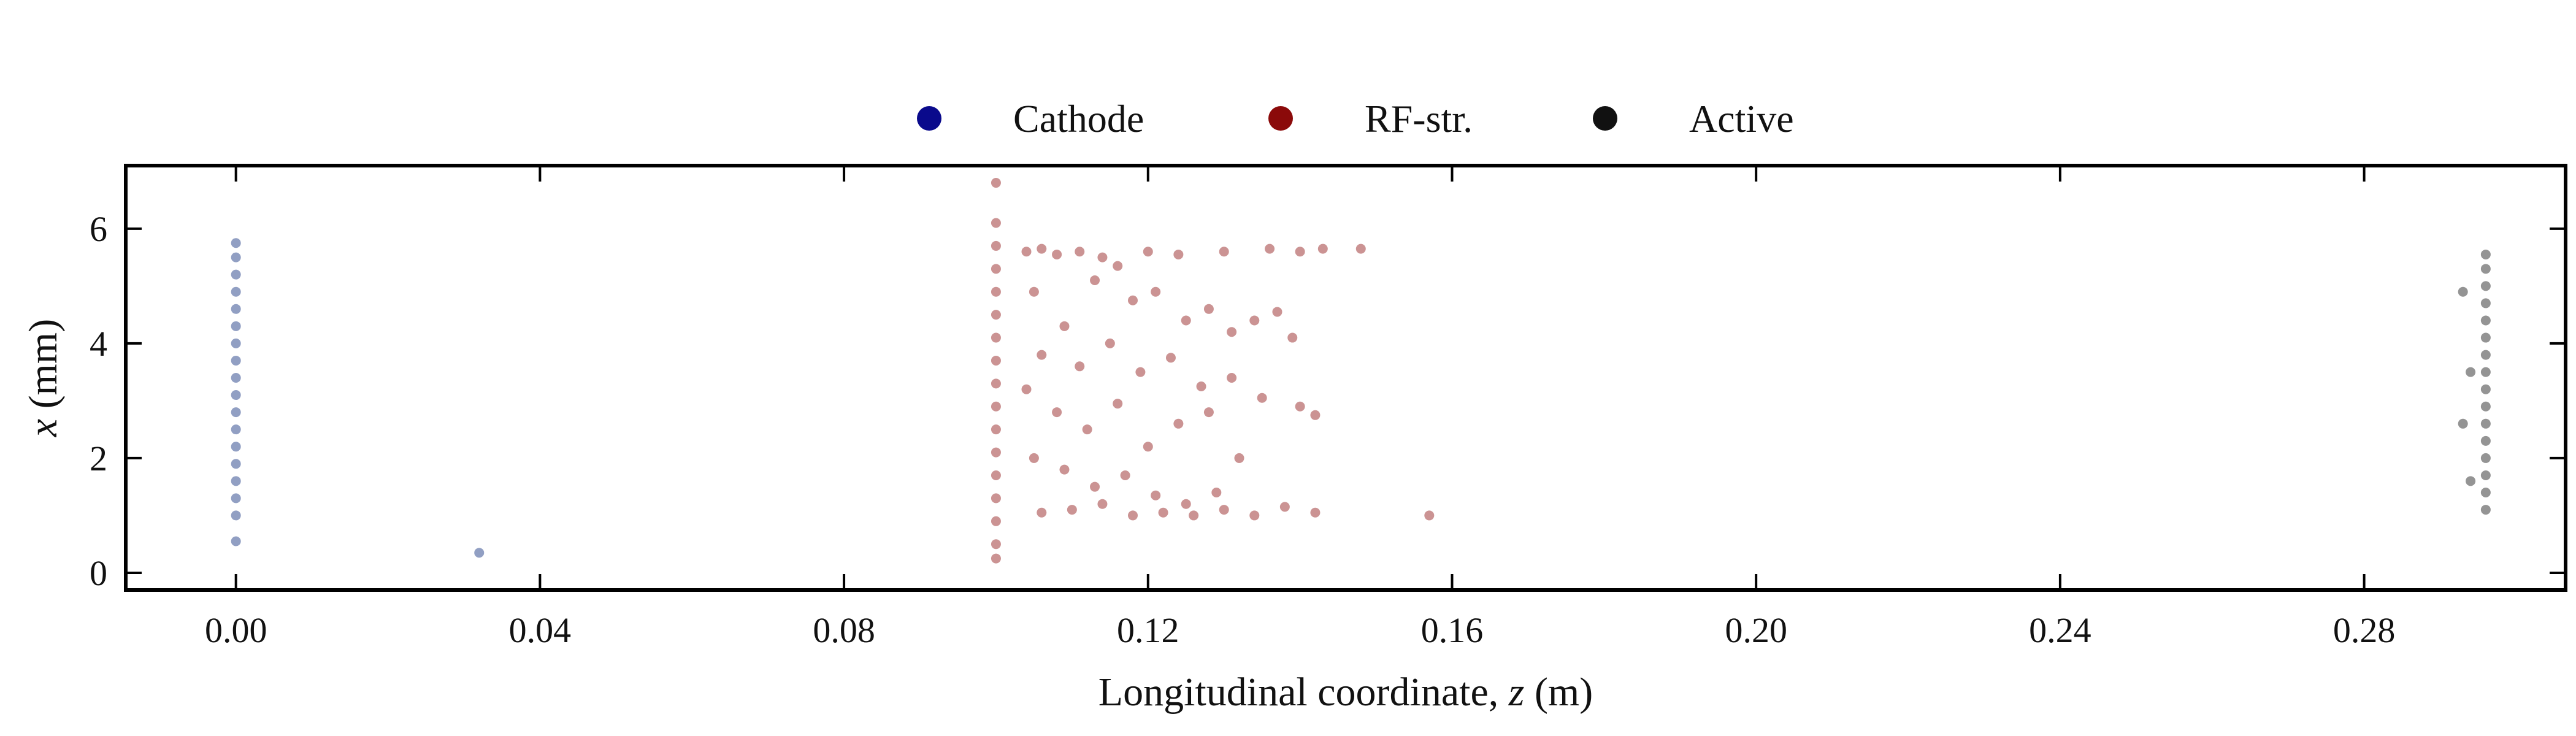 Image resolution: width=2576 pixels, height=736 pixels. Describe the element at coordinates (540, 630) in the screenshot. I see `x-tick-label: 0.04` at that location.